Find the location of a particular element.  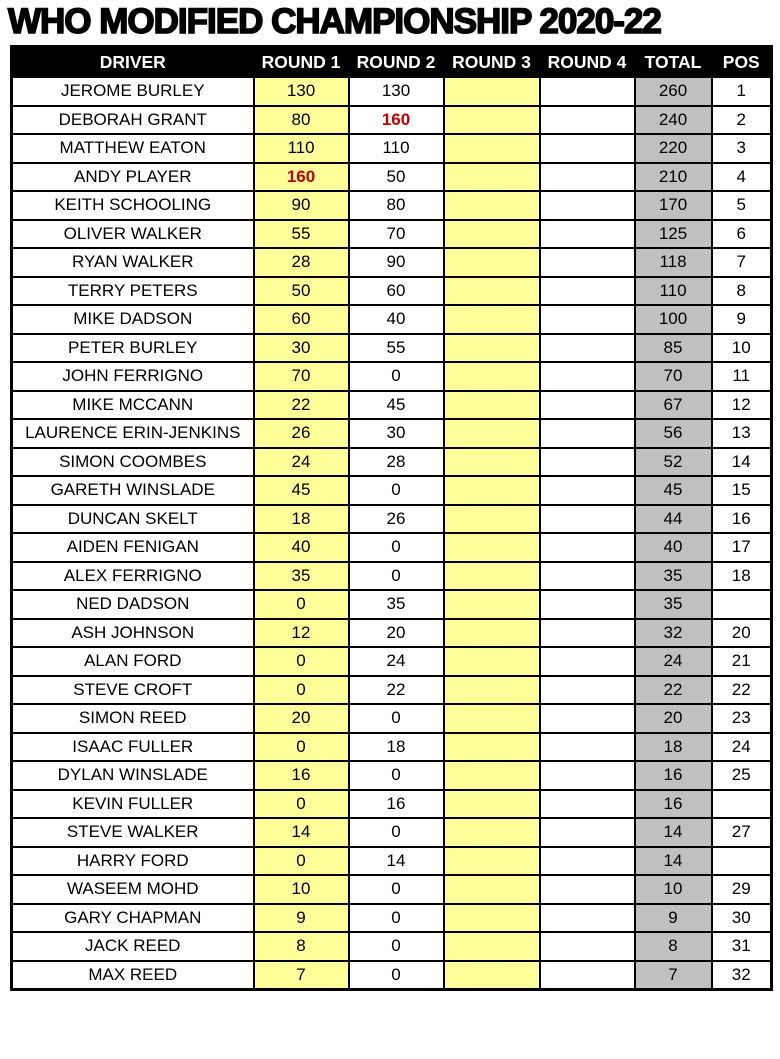

driver-cell: JEROME BURLEY is located at coordinates (132, 91).